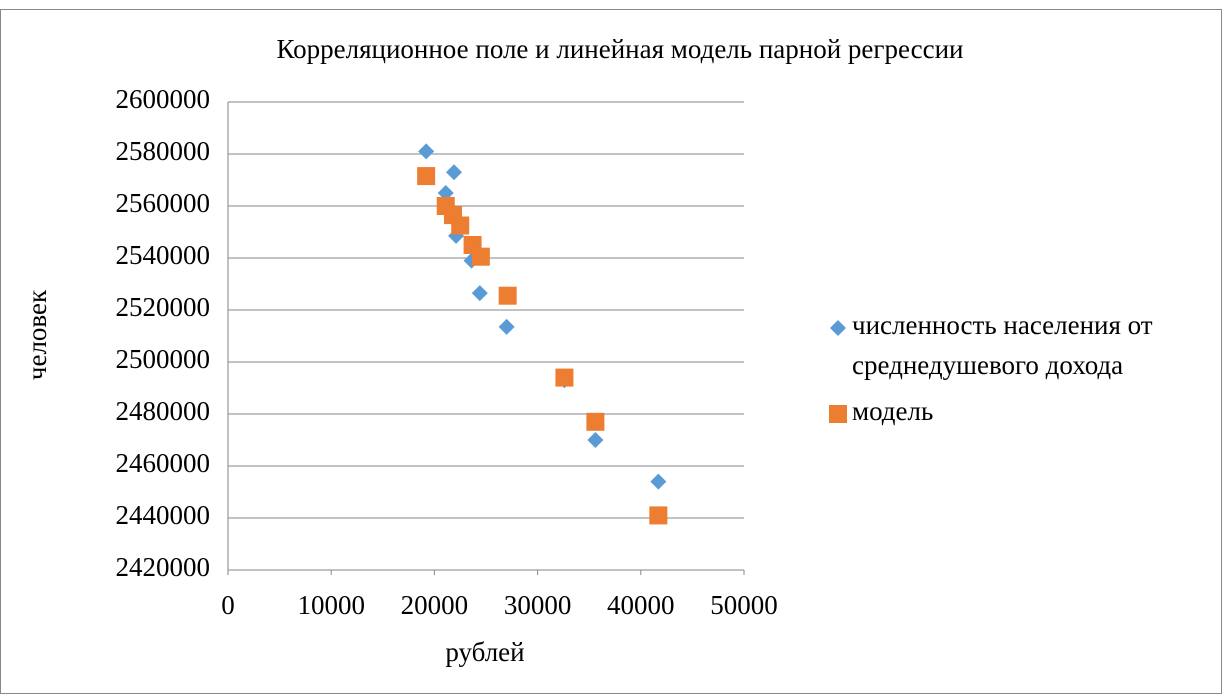  Describe the element at coordinates (538, 605) in the screenshot. I see `x-tick-label: 30000` at that location.